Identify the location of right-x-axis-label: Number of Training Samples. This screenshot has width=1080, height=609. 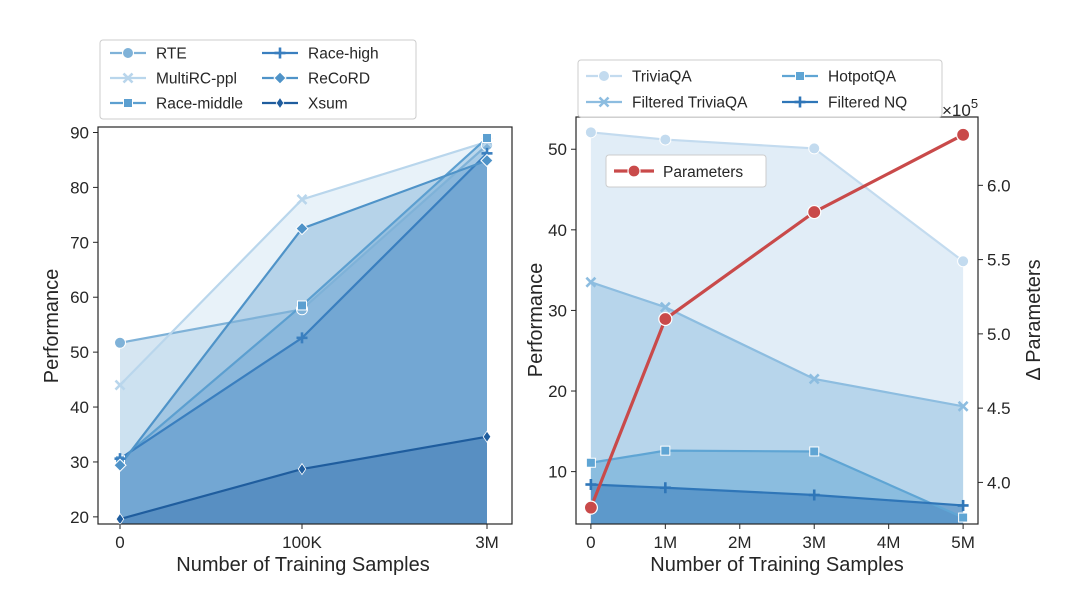
(776, 565).